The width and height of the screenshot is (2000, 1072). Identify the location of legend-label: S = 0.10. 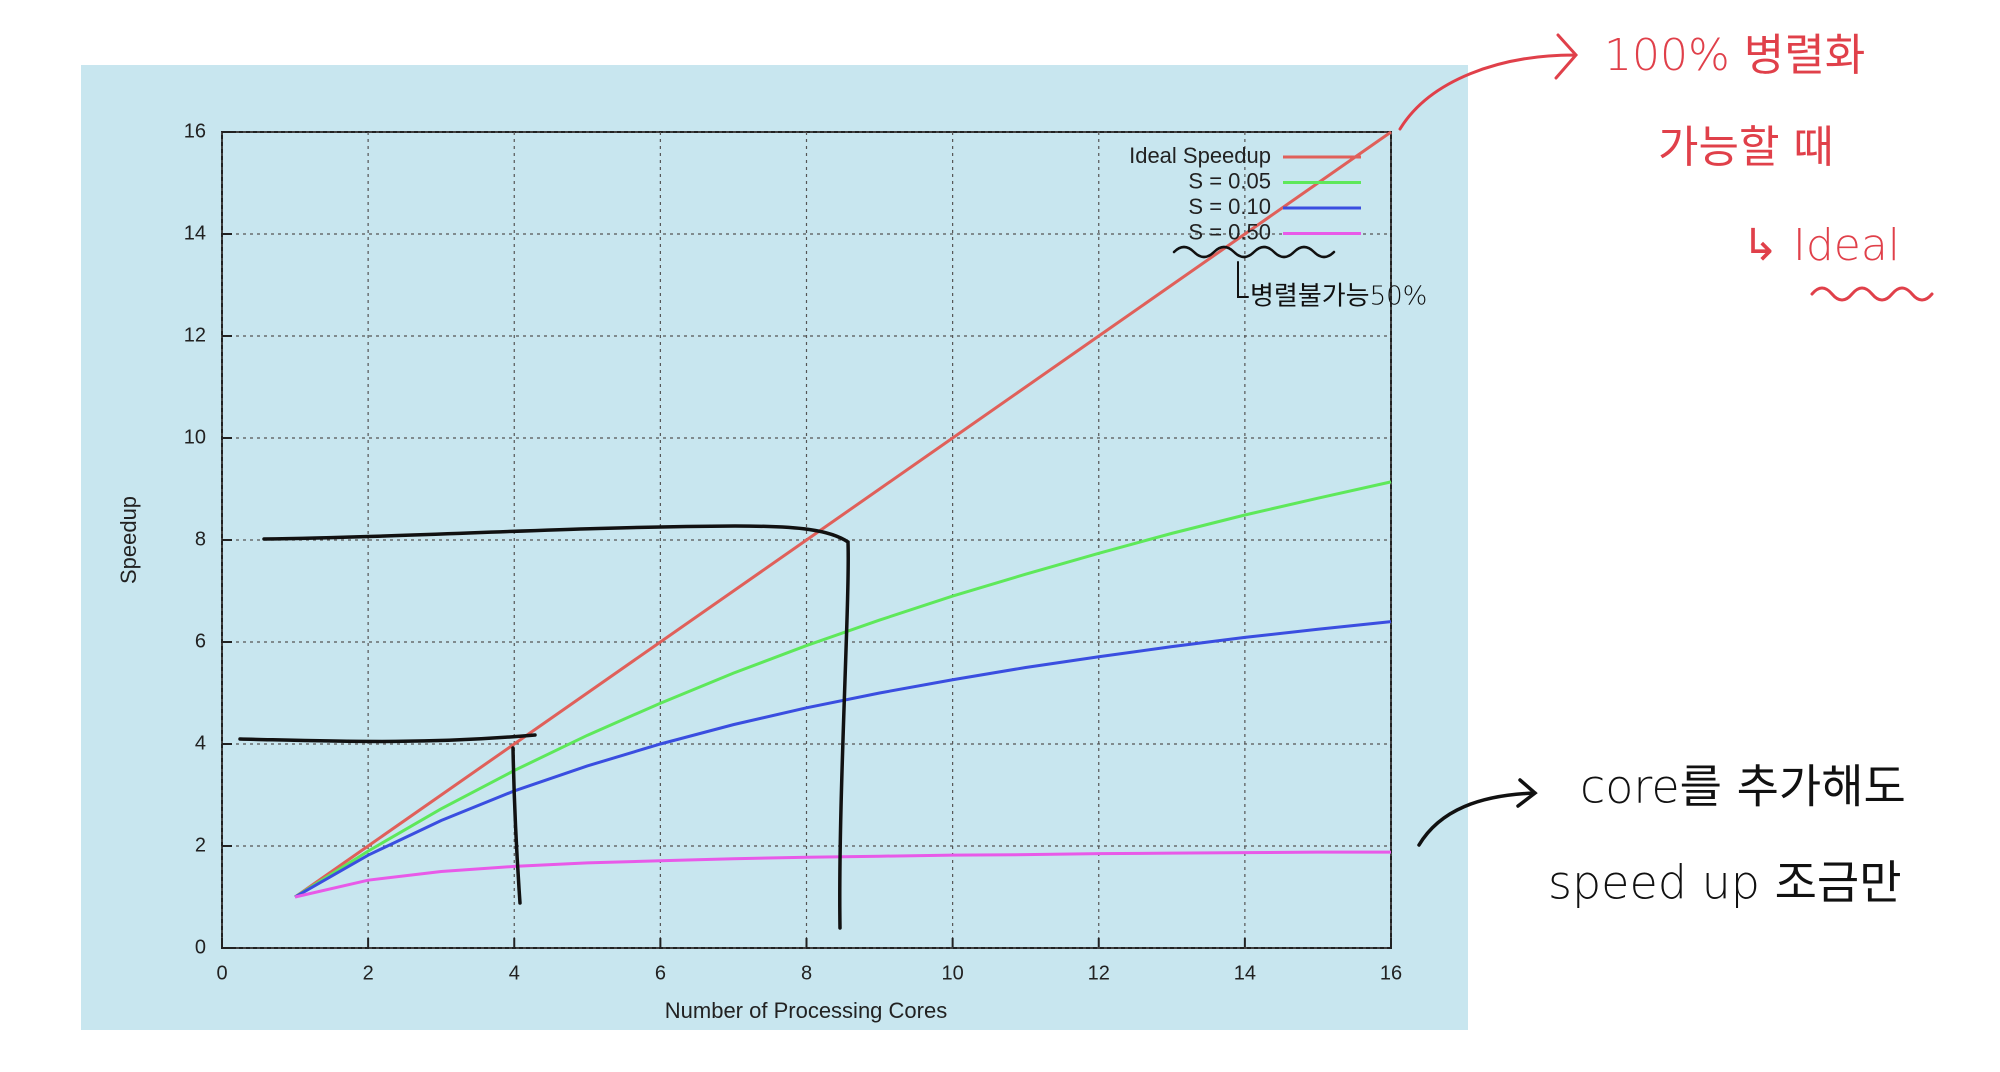
(1229, 206).